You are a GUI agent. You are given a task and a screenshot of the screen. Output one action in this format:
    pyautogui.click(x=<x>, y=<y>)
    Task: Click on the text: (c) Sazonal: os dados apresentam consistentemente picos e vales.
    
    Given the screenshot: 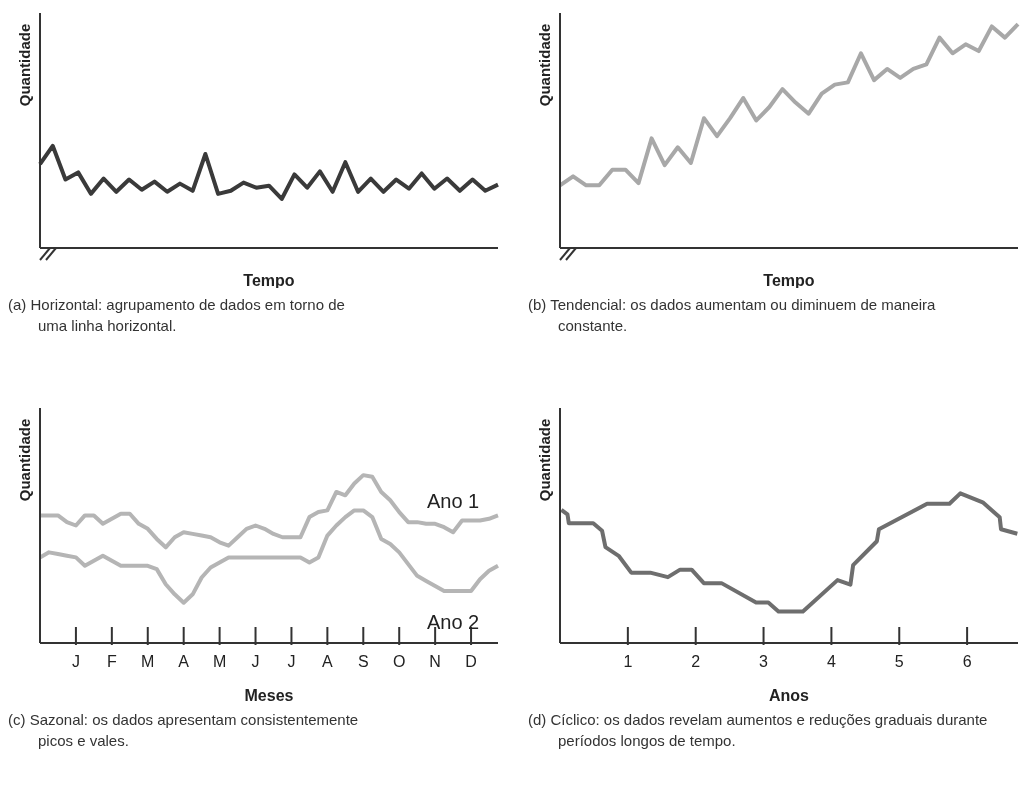 What is the action you would take?
    pyautogui.click(x=184, y=730)
    